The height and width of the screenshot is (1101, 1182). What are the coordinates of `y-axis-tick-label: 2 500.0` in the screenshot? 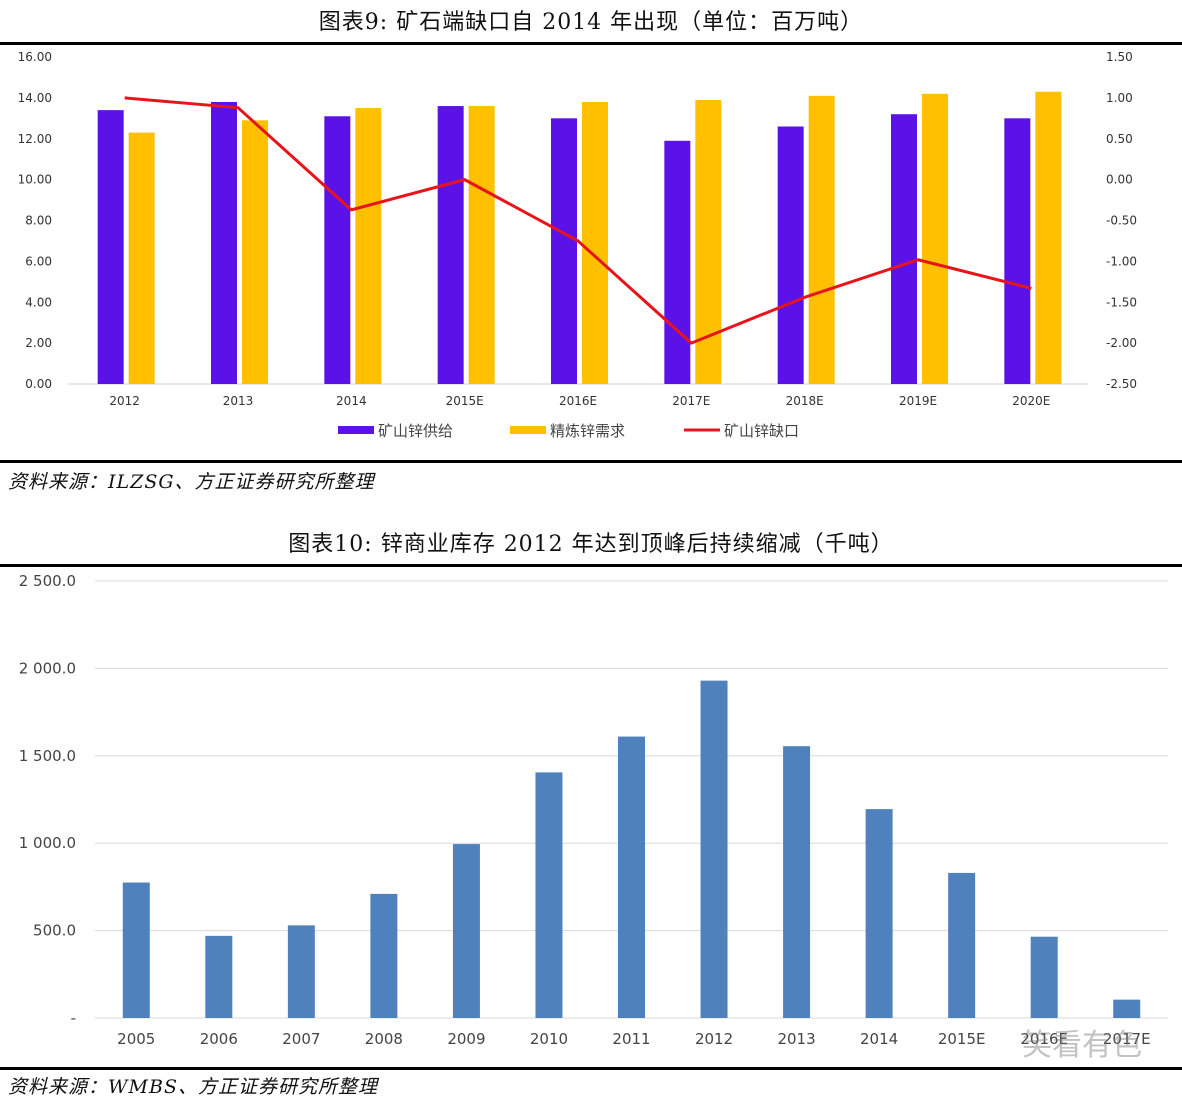 It's located at (47, 581).